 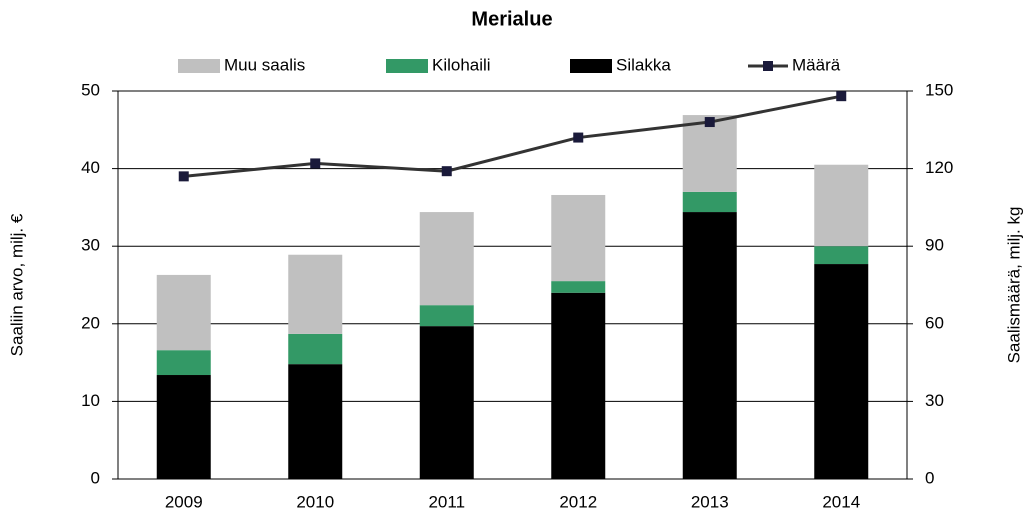 What do you see at coordinates (90, 245) in the screenshot?
I see `y-tick-label: 30` at bounding box center [90, 245].